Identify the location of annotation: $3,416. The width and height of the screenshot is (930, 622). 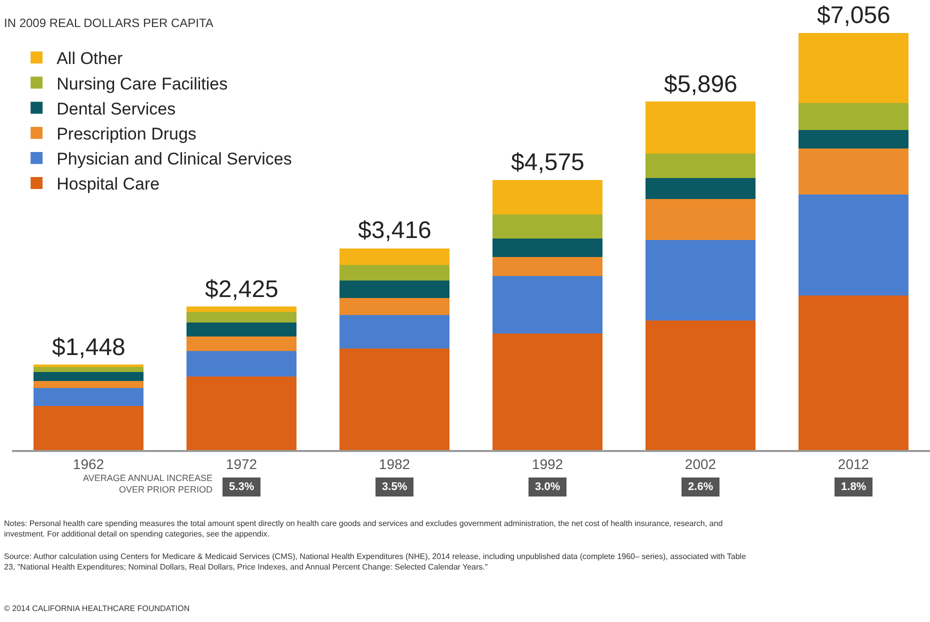
(395, 230).